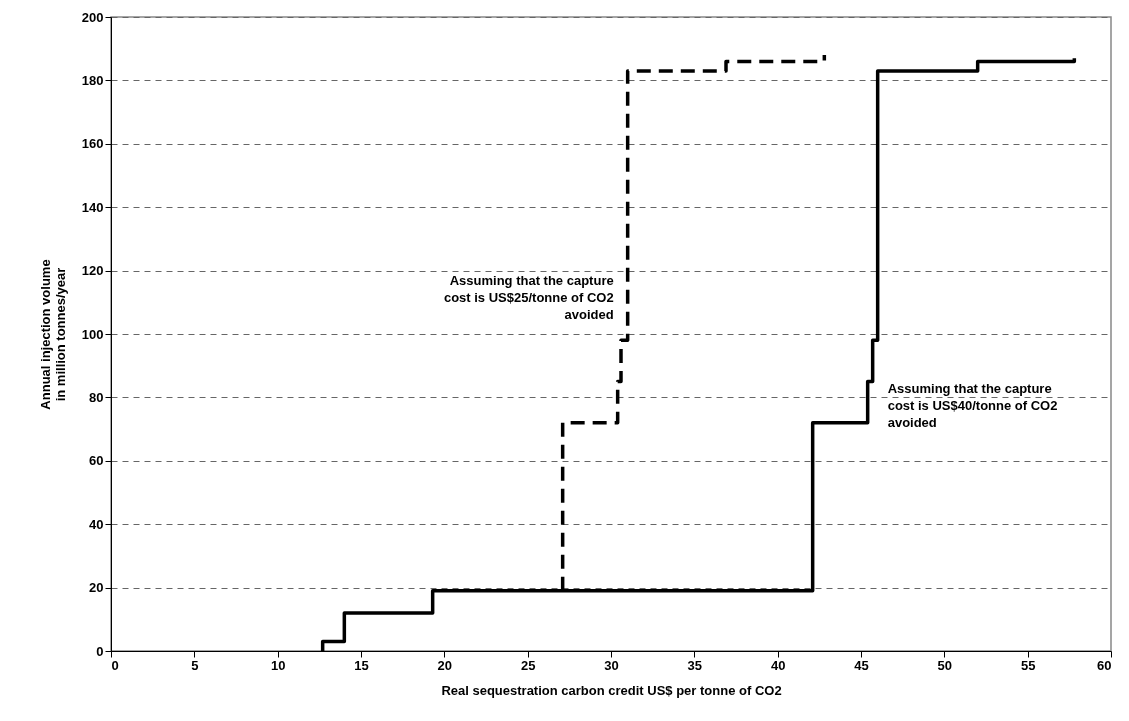 The height and width of the screenshot is (721, 1129). Describe the element at coordinates (92, 207) in the screenshot. I see `y-tick-label: 140` at that location.